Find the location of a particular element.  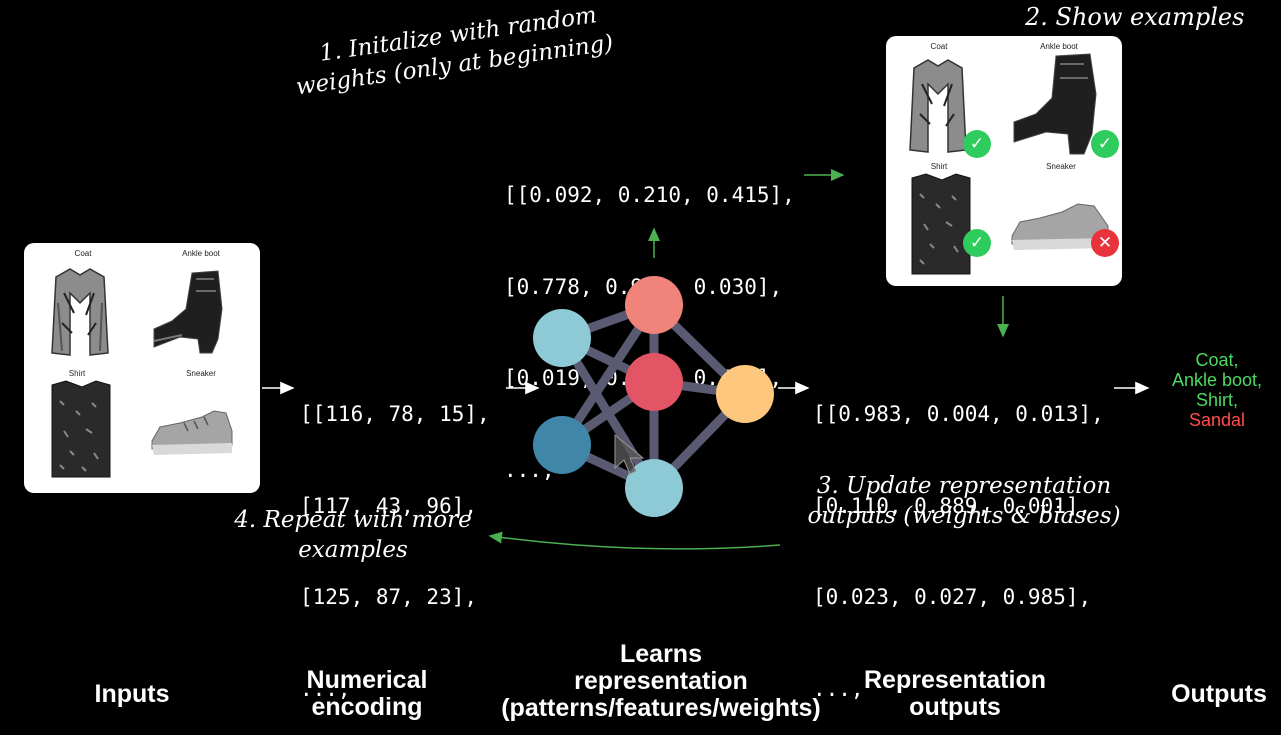

column-label-line: outputs is located at coordinates (955, 707).